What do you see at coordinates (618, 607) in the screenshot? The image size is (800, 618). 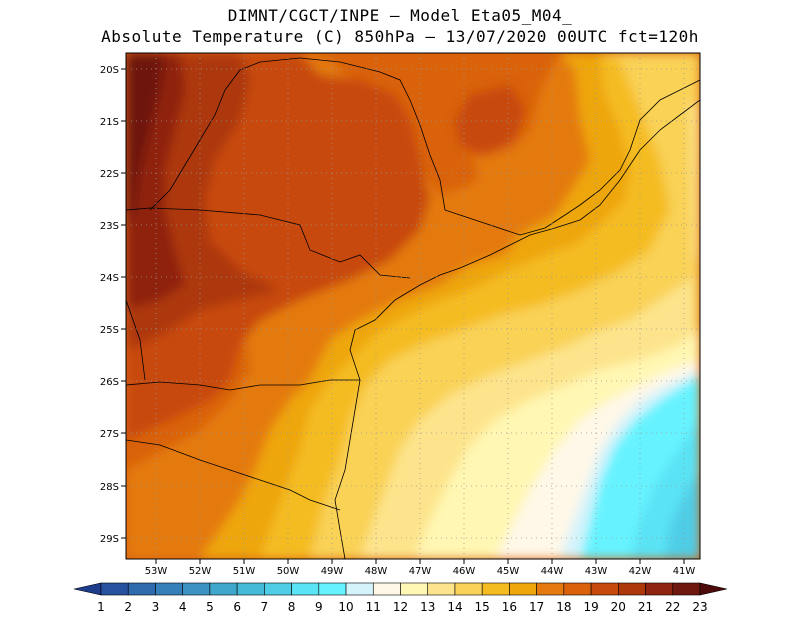 I see `colorbar-label: 20` at bounding box center [618, 607].